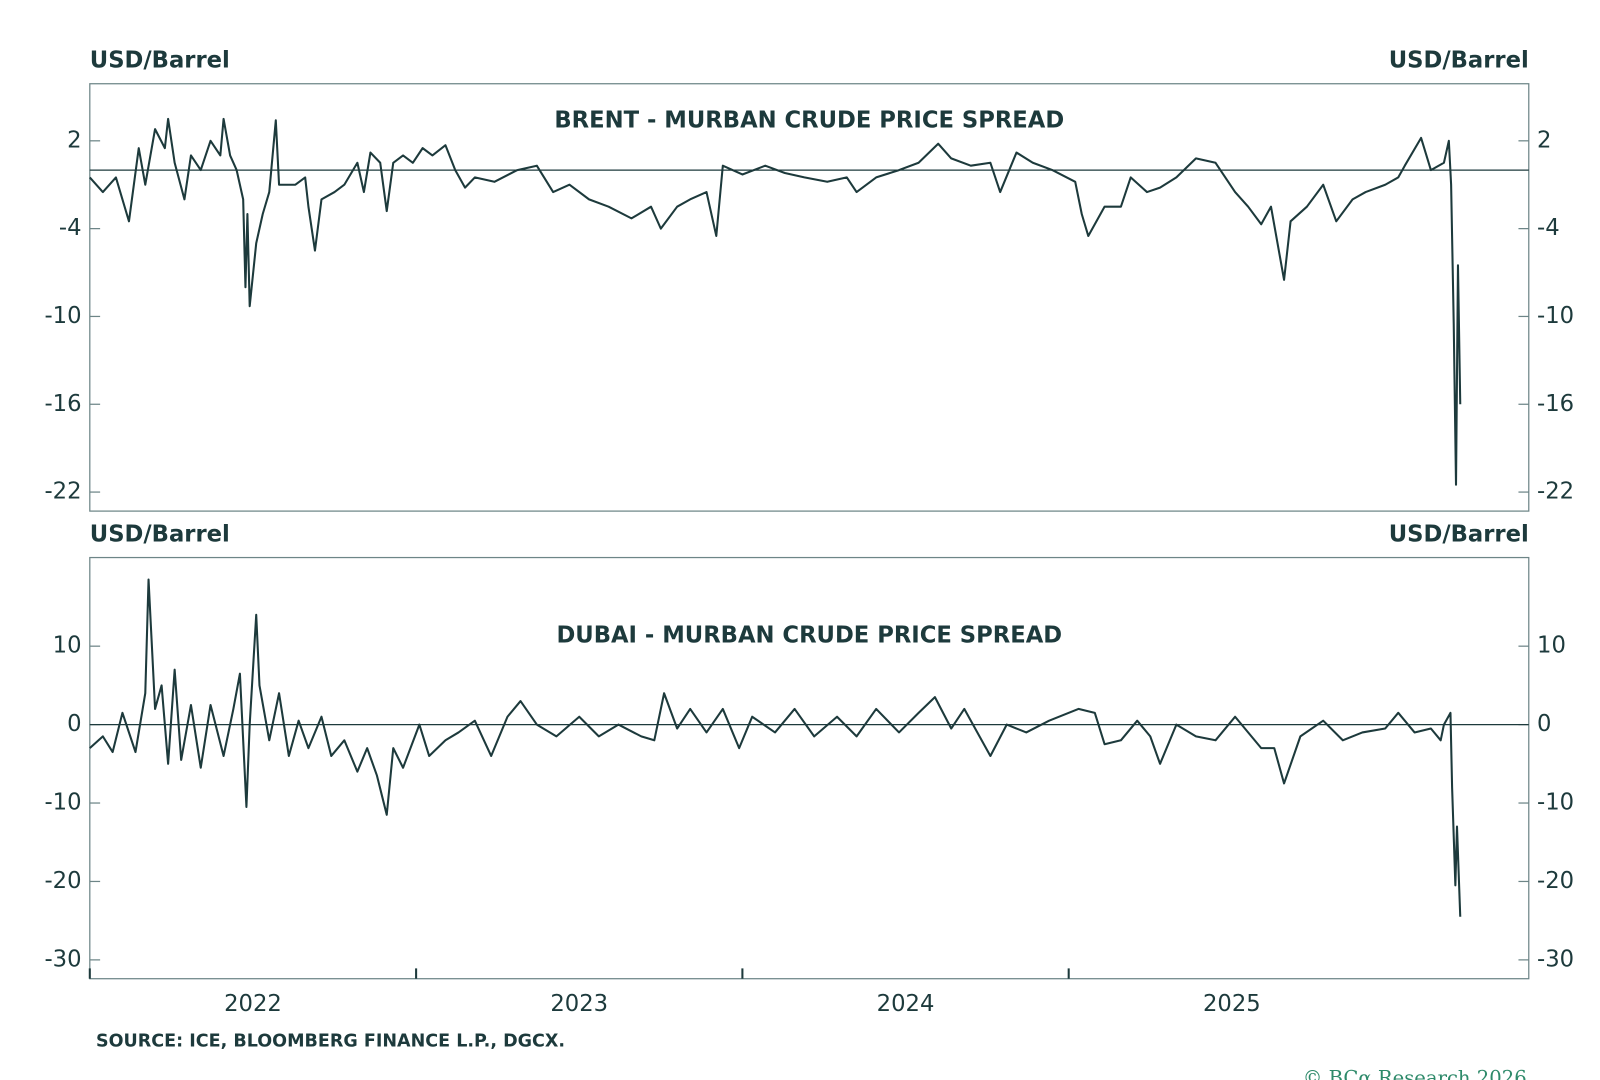 Image resolution: width=1600 pixels, height=1080 pixels. Describe the element at coordinates (1544, 140) in the screenshot. I see `y2-tick-label: 2` at that location.